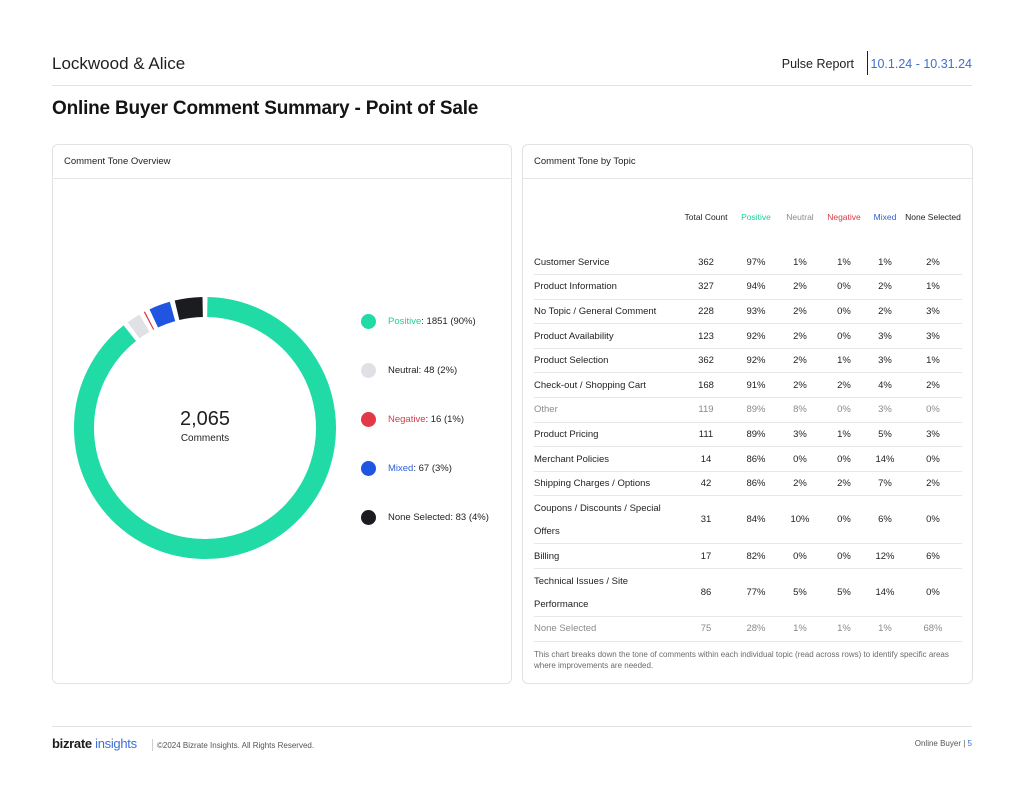  What do you see at coordinates (800, 520) in the screenshot?
I see `topic-cell-neutral: 10%` at bounding box center [800, 520].